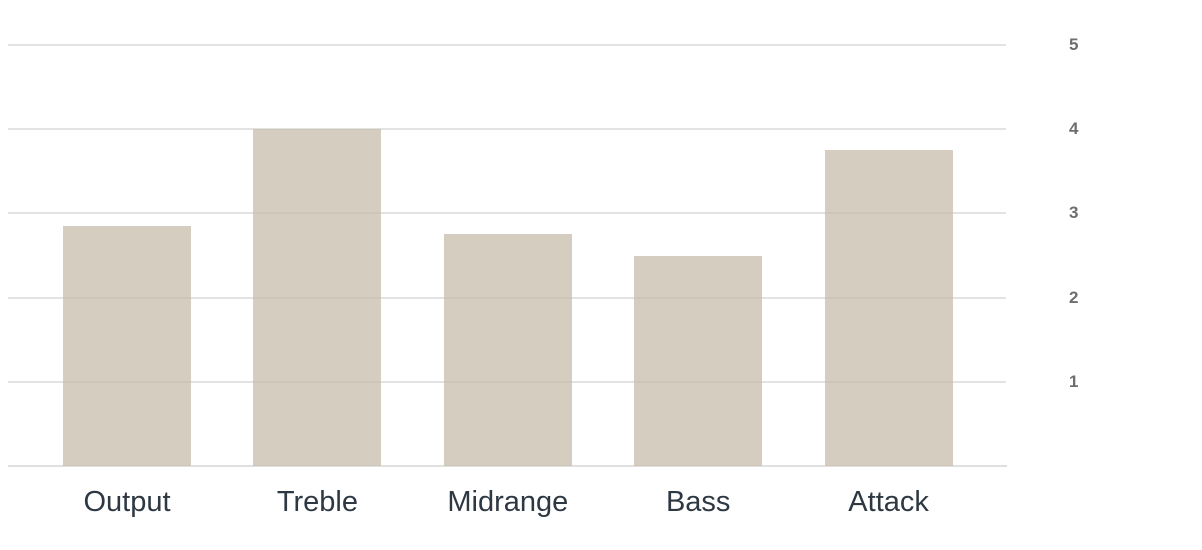 The image size is (1202, 550). Describe the element at coordinates (317, 297) in the screenshot. I see `bar-treble` at that location.